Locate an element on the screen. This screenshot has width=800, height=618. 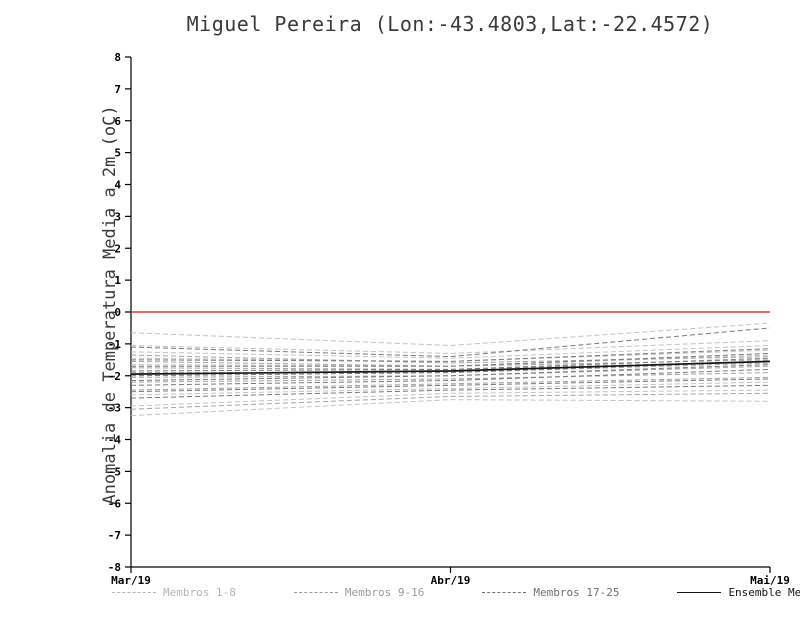
y-tick-label: -4 is located at coordinates (115, 440).